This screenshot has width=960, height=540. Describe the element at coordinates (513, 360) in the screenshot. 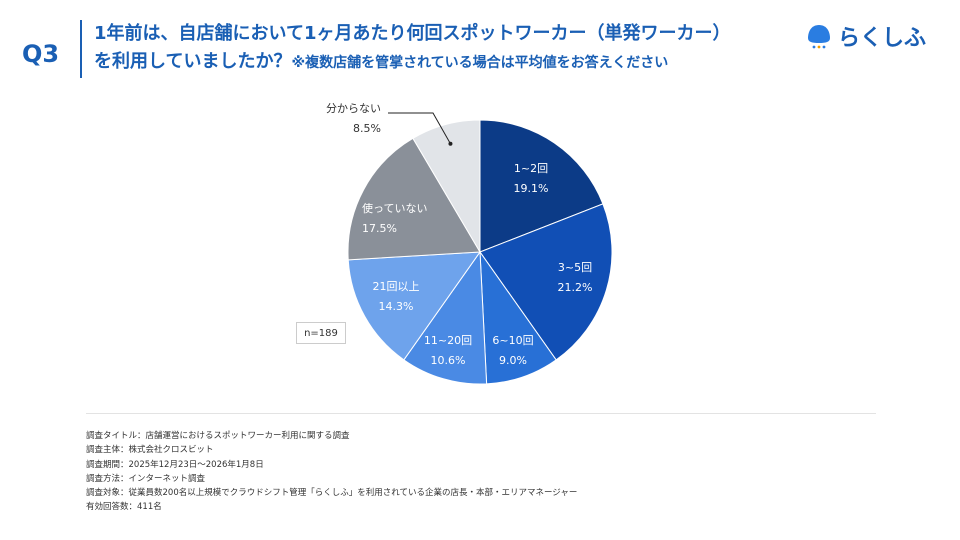

I see `slice-value: 9.0%` at that location.